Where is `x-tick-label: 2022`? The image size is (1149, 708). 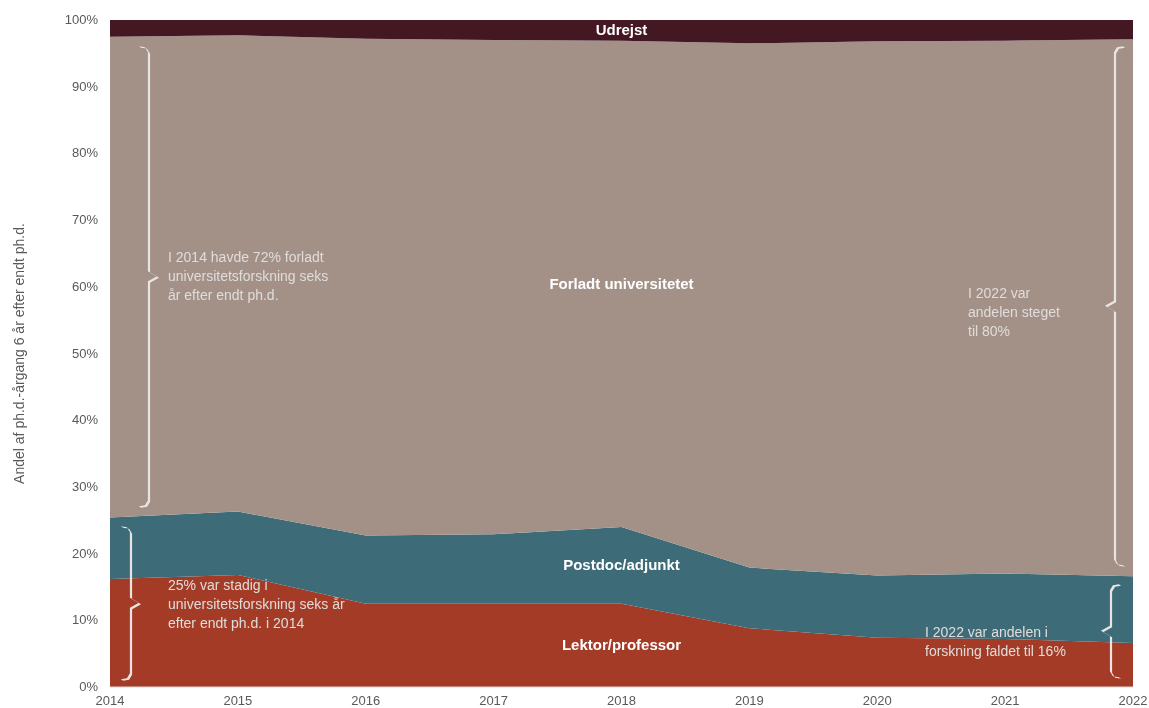 x-tick-label: 2022 is located at coordinates (1133, 700).